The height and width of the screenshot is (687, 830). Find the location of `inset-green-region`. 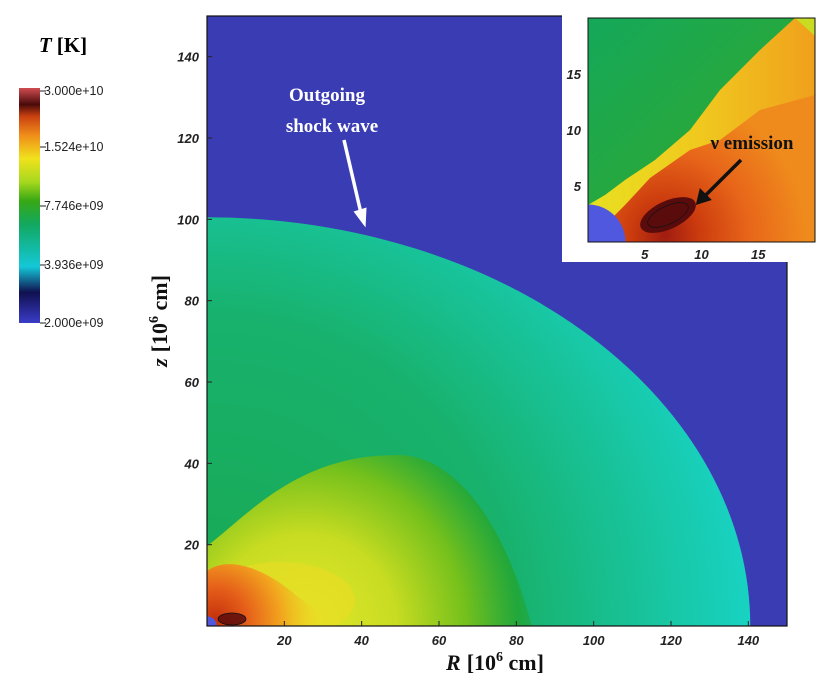

inset-green-region is located at coordinates (691, 111).